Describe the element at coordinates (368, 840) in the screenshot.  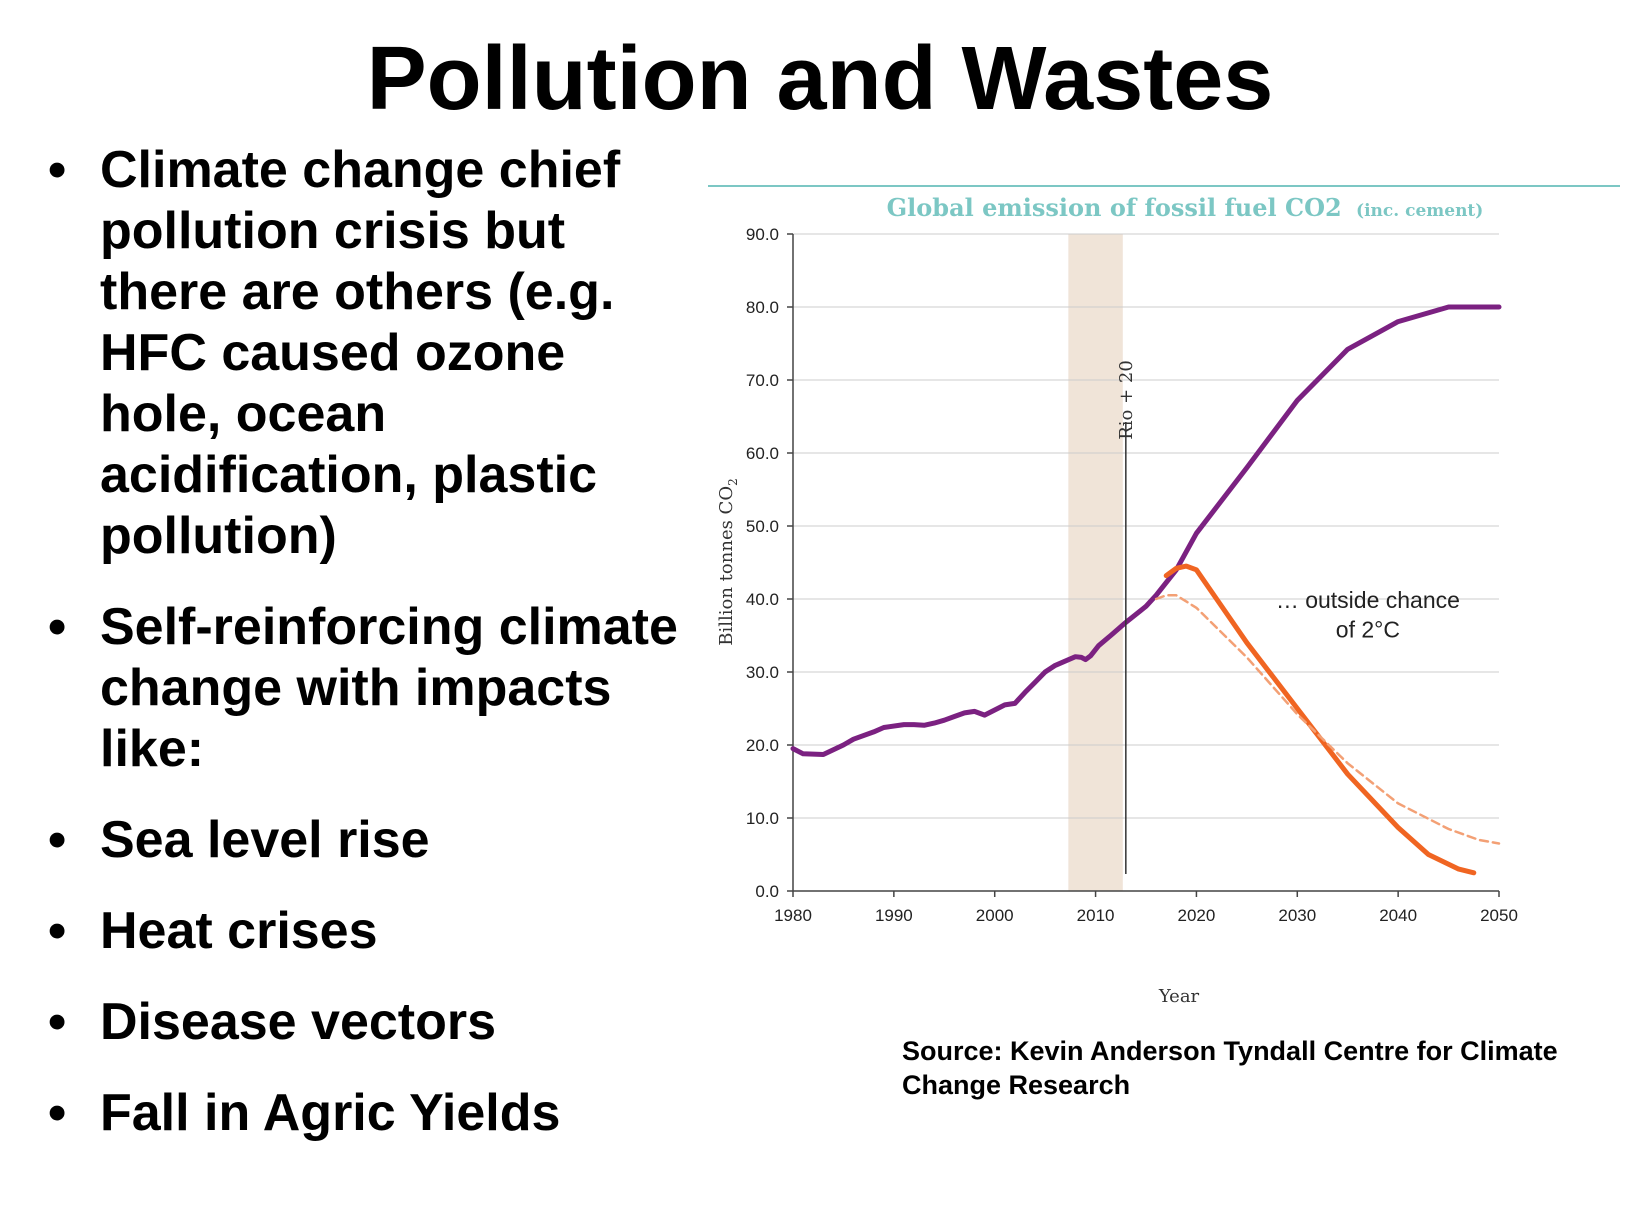
I see `bullet-item: Sea level rise` at that location.